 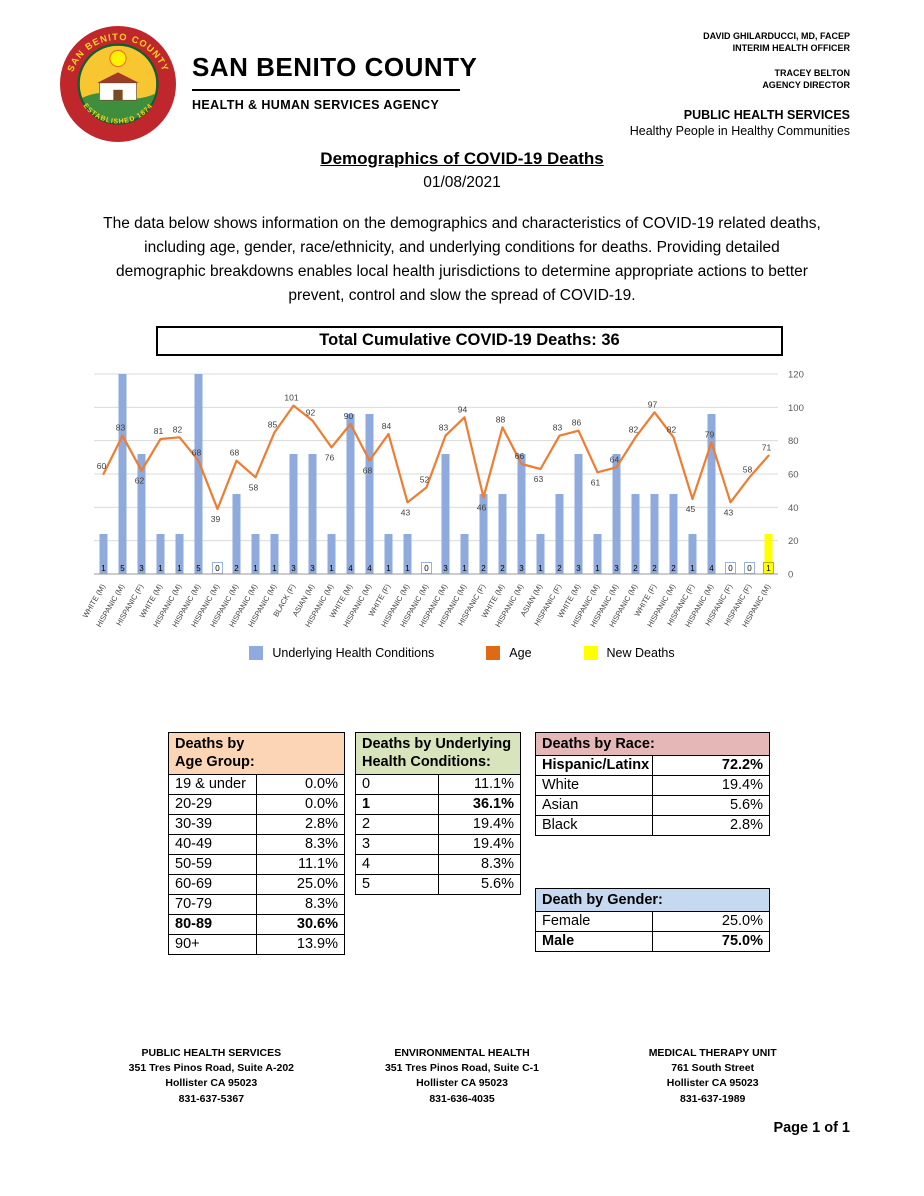 I want to click on table-cell-label: 20-29, so click(x=212, y=804).